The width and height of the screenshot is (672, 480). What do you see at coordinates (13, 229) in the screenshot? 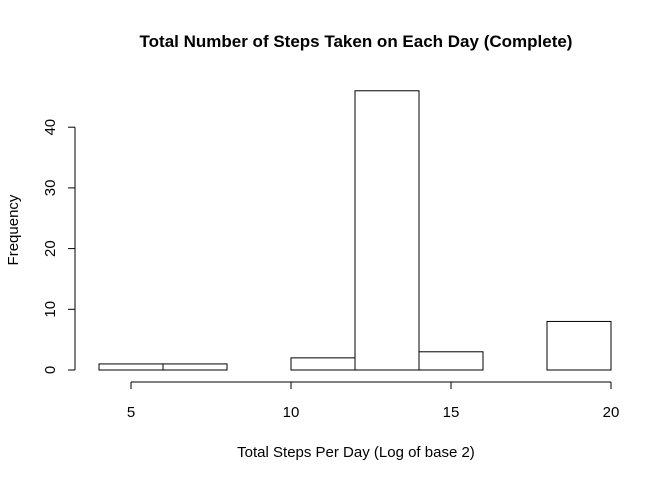
I see `y-axis-label: Frequency` at bounding box center [13, 229].